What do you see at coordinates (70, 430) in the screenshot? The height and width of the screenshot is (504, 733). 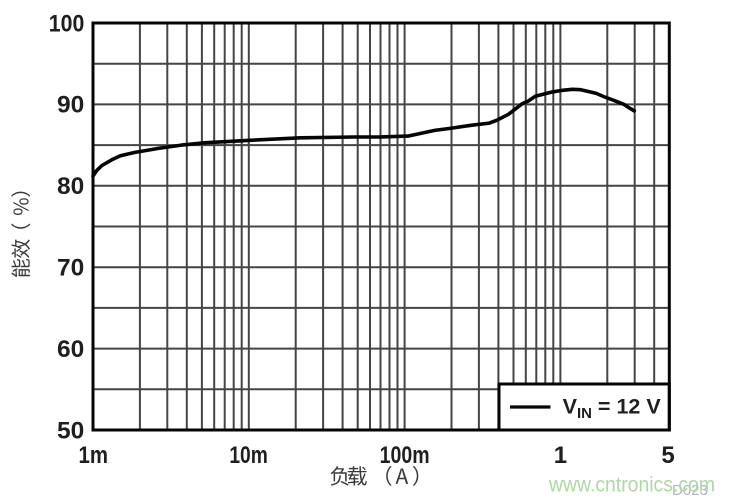 I see `svg-text: 50` at bounding box center [70, 430].